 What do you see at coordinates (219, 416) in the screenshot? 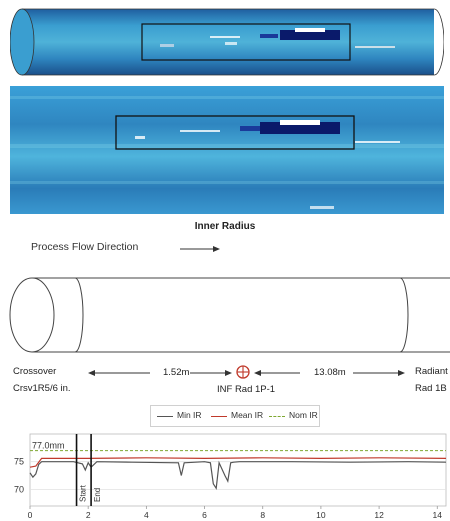
I see `legend-mean-ir-swatch` at bounding box center [219, 416].